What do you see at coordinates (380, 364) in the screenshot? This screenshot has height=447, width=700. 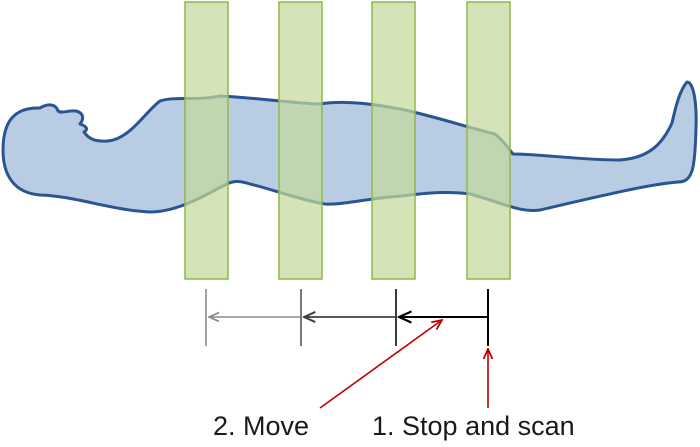 I see `move-callout-arrow` at bounding box center [380, 364].